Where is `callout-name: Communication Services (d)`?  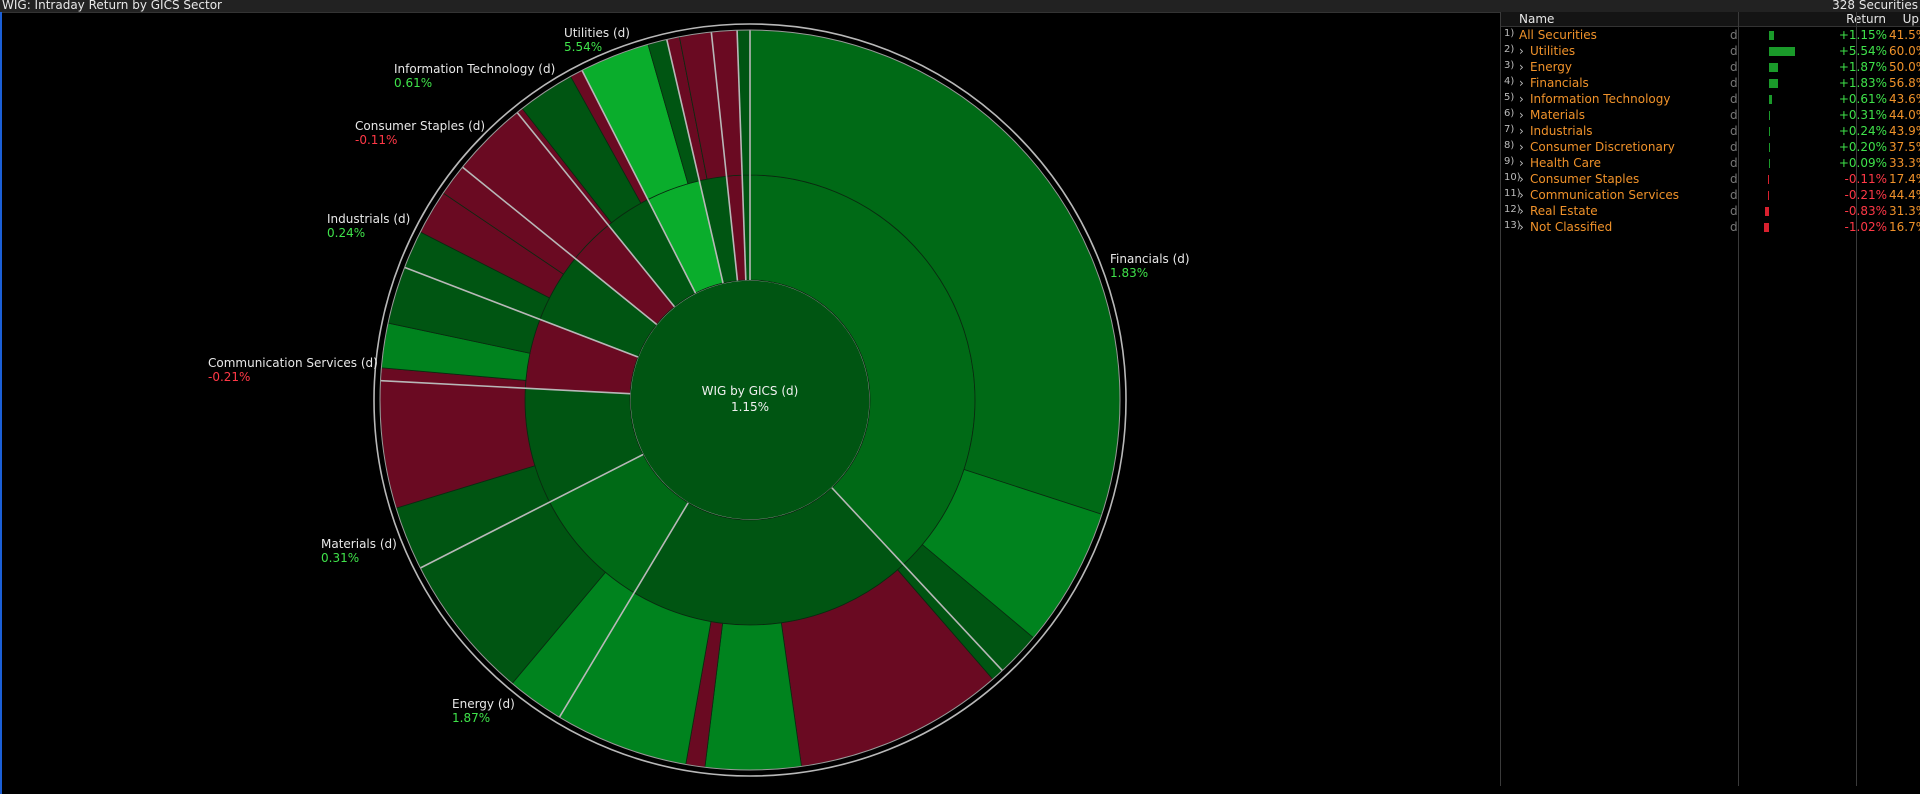 callout-name: Communication Services (d) is located at coordinates (293, 363).